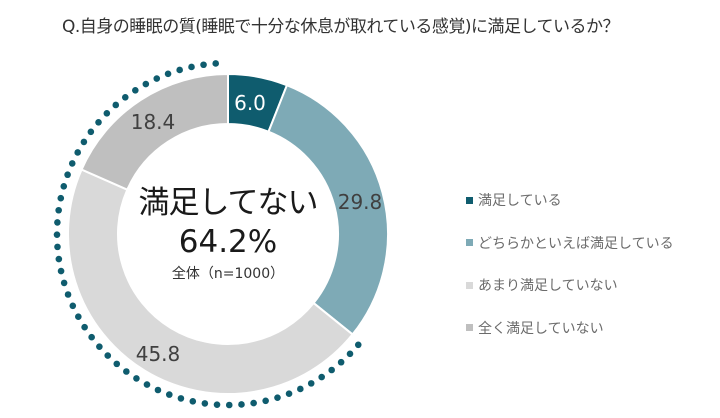  Describe the element at coordinates (541, 328) in the screenshot. I see `legend-label: 全く満足していない` at that location.